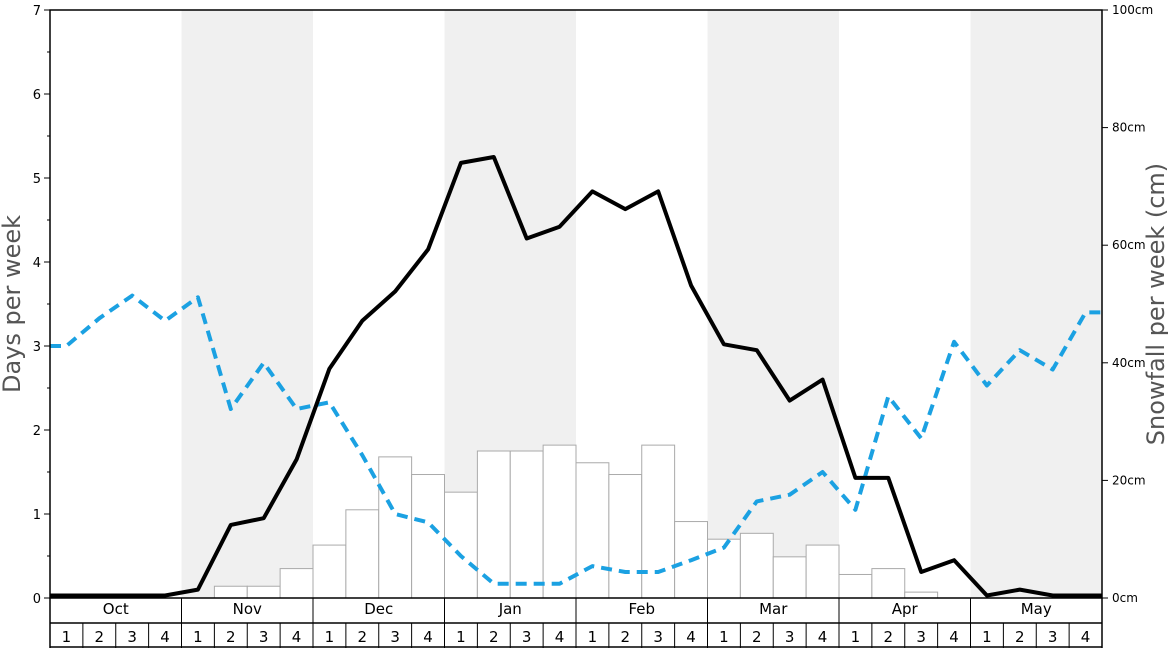  Describe the element at coordinates (1129, 480) in the screenshot. I see `right-tick-label: 20cm` at that location.